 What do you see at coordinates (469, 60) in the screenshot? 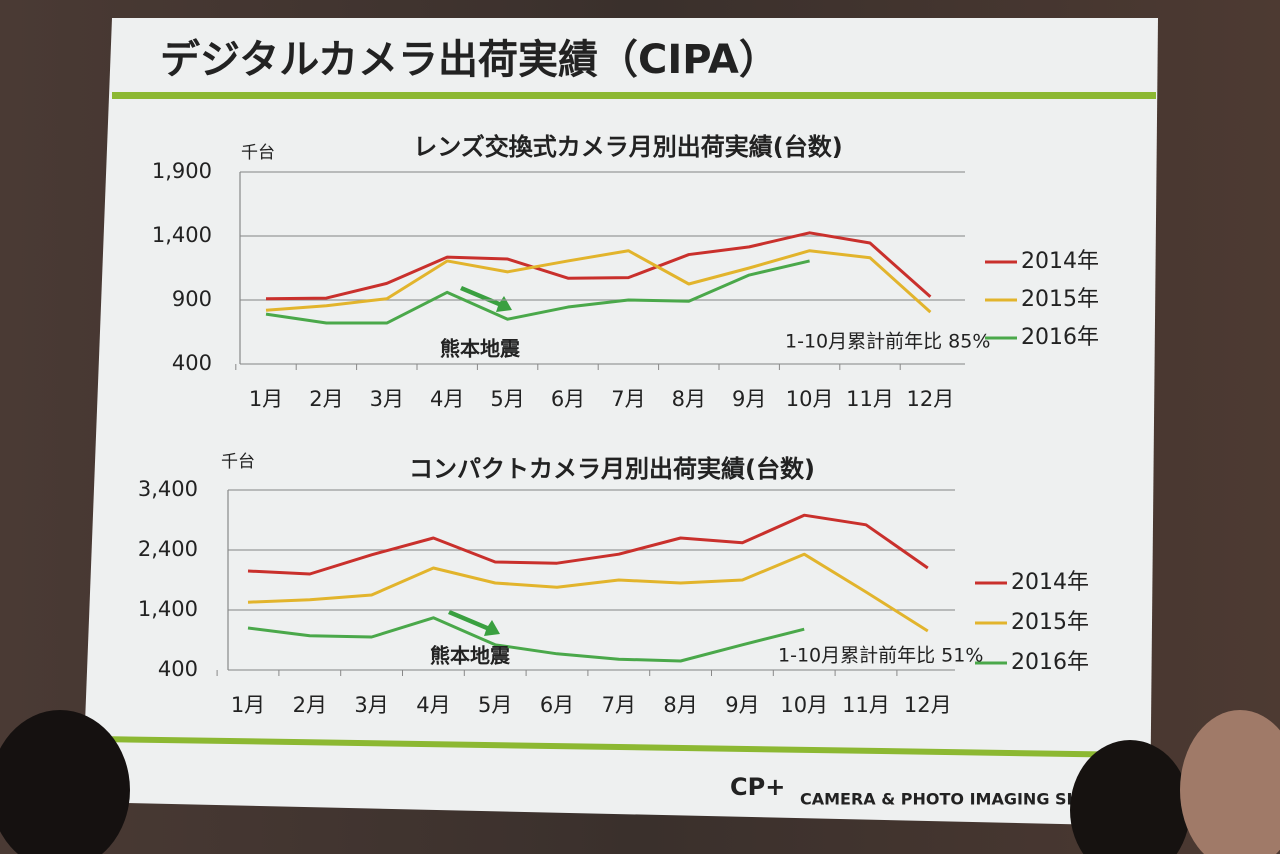
I see `slide-title: デジタルカメラ出荷実績（CIPA）` at bounding box center [469, 60].